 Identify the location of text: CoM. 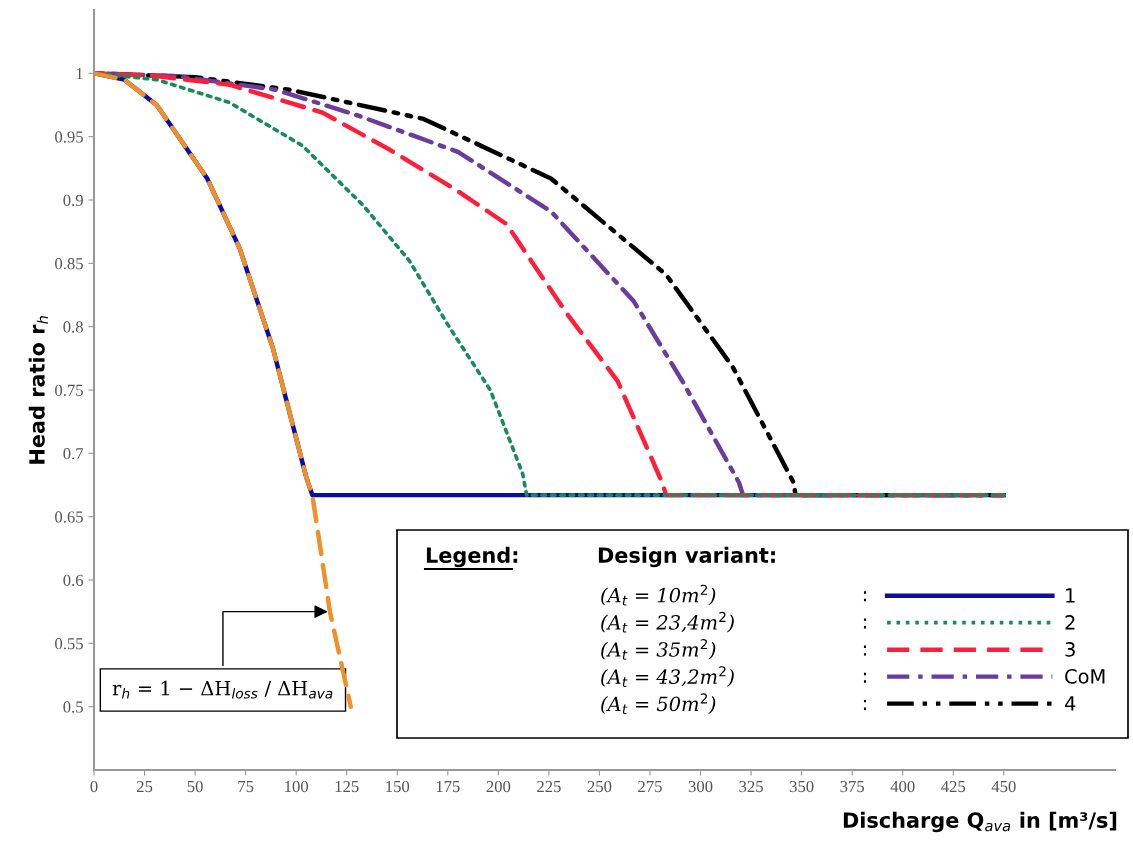
(1085, 676).